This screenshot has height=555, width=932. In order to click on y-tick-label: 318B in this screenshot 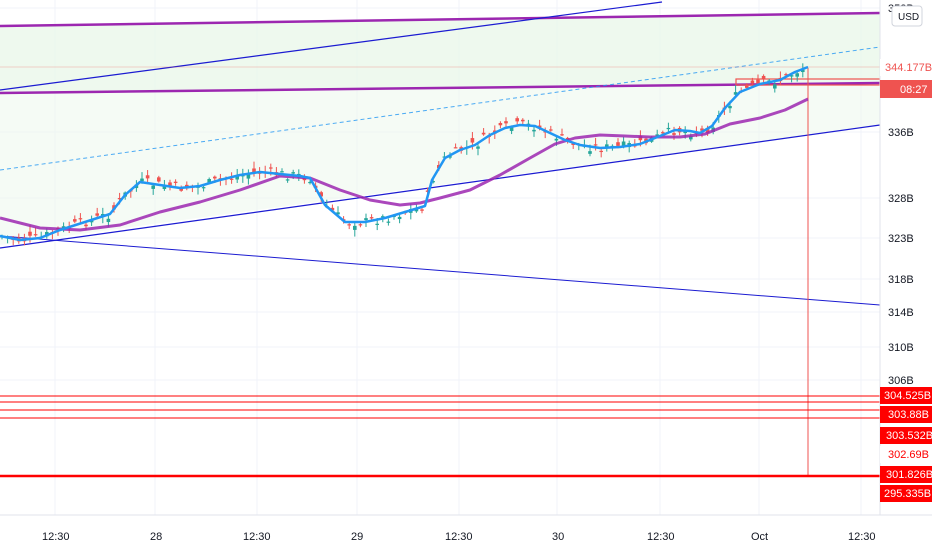, I will do `click(901, 280)`.